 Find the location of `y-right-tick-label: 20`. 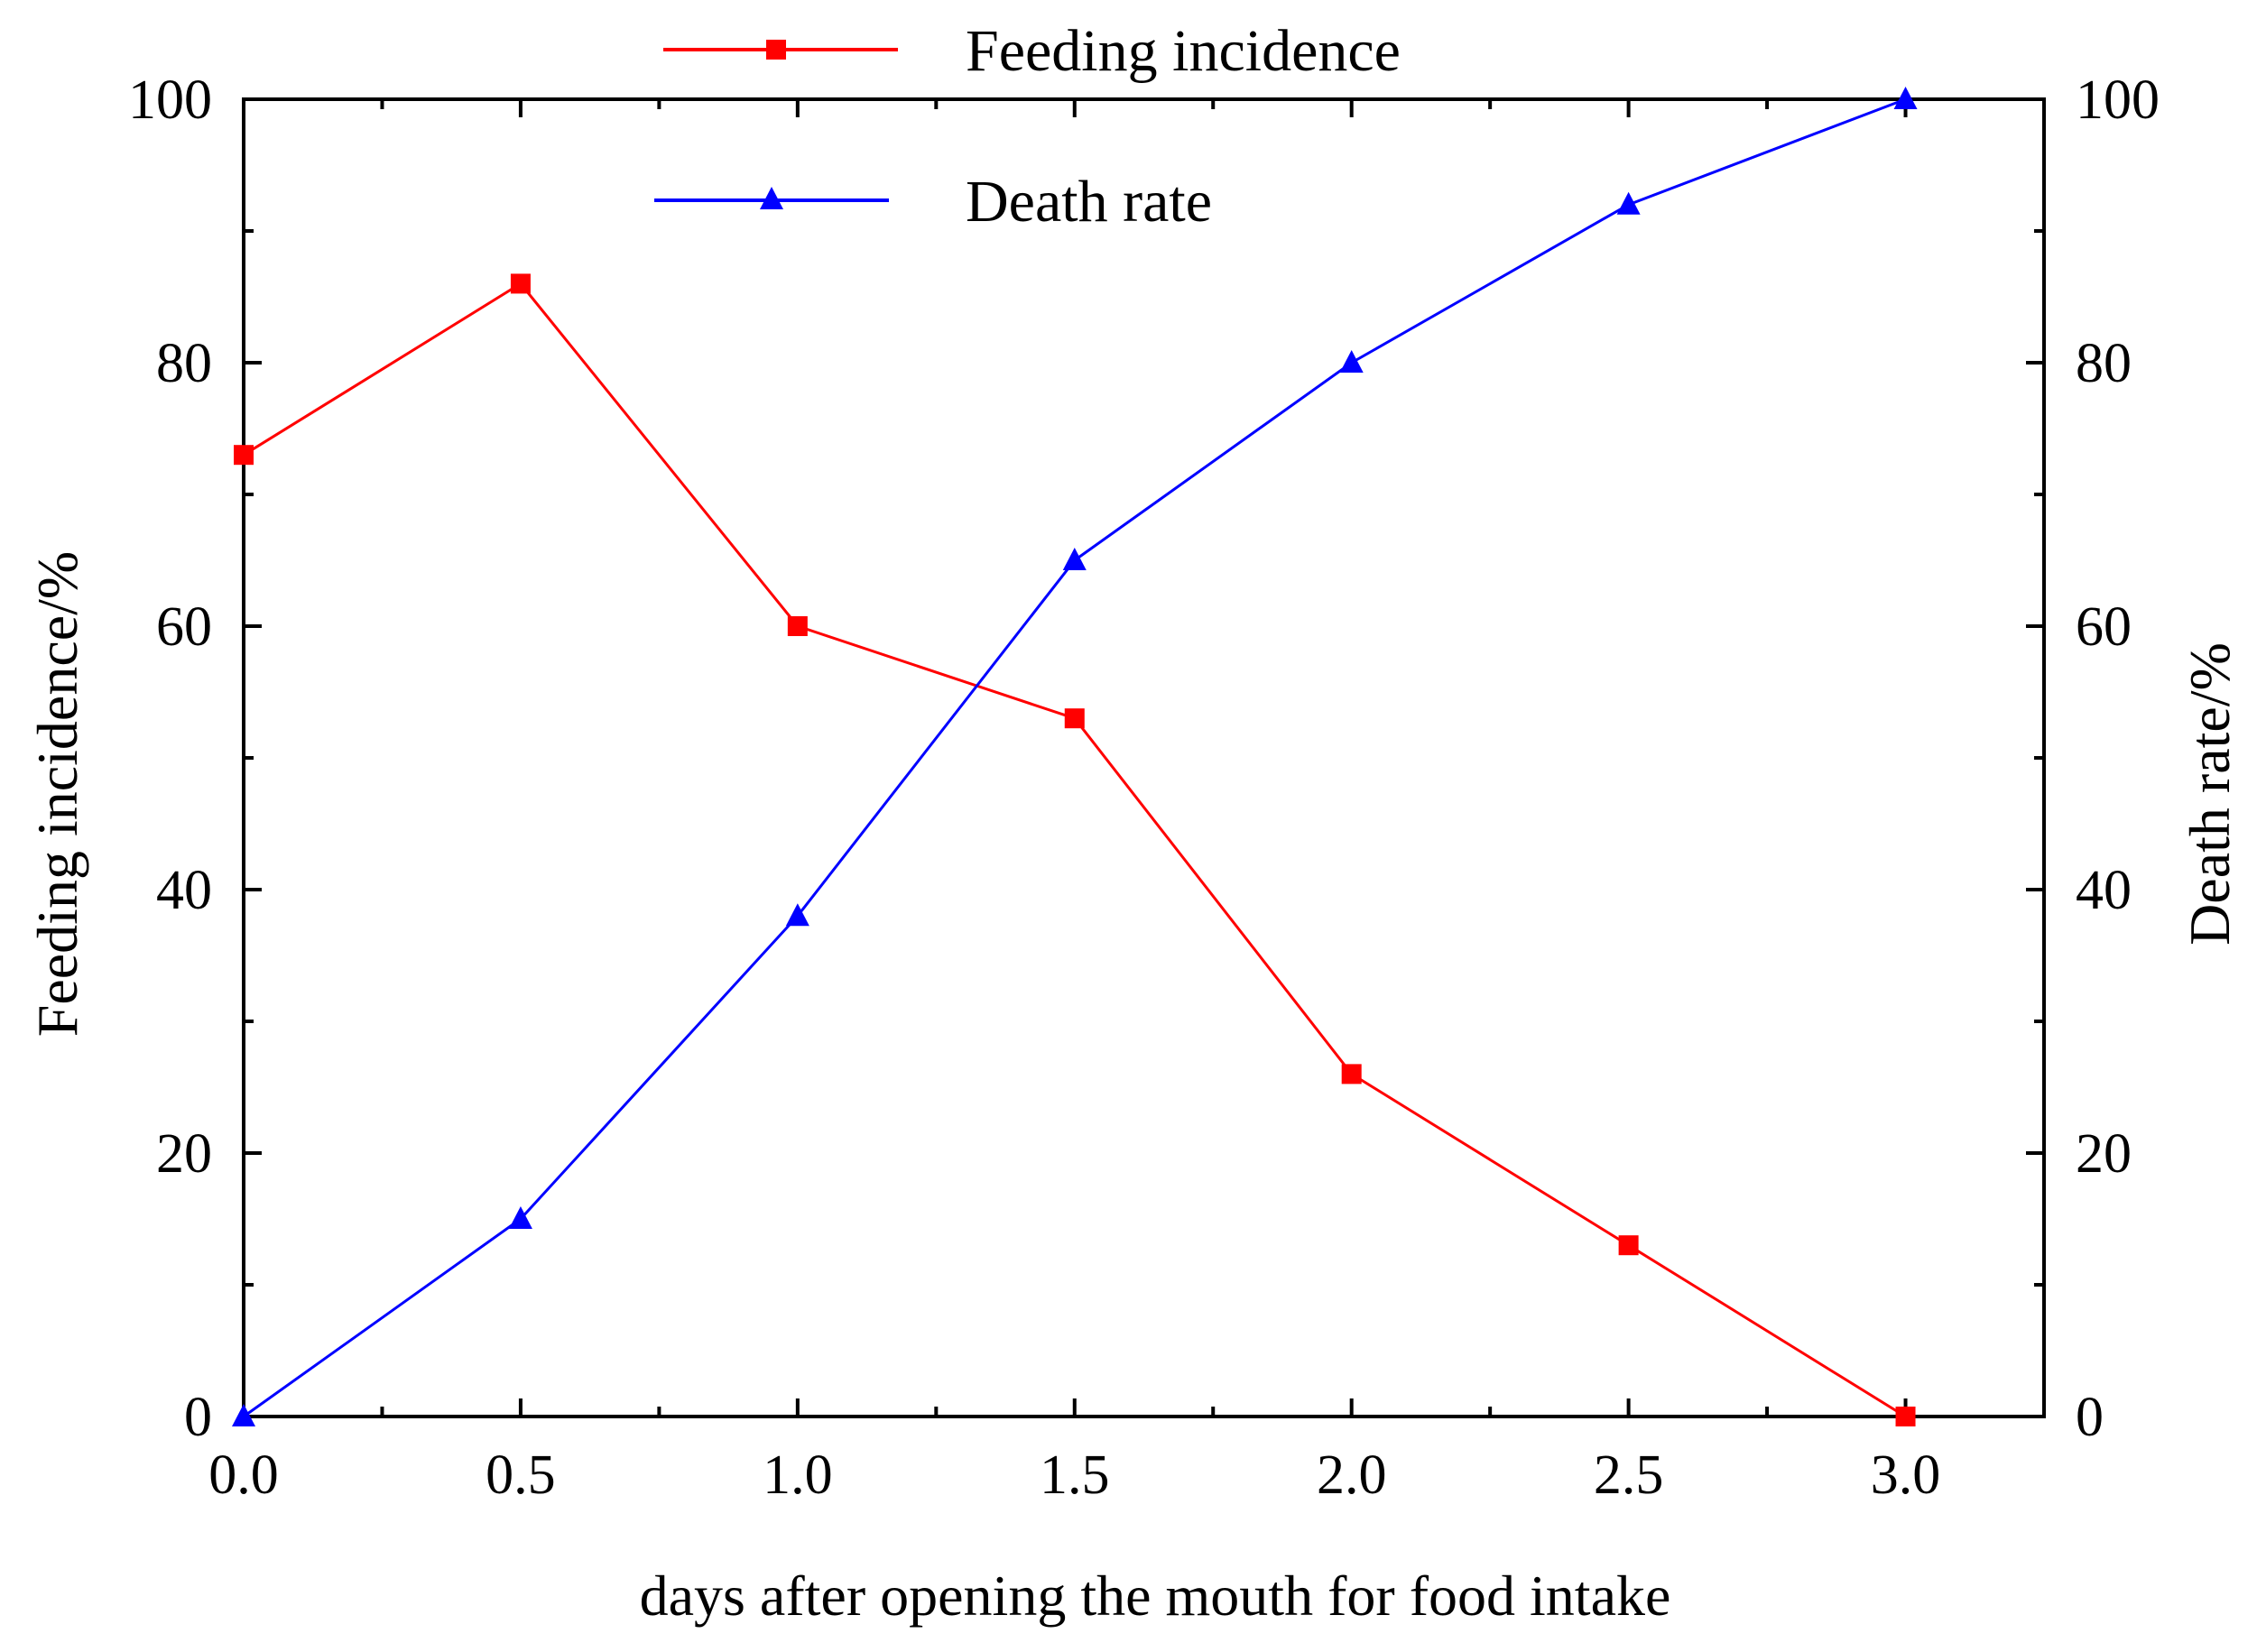

y-right-tick-label: 20 is located at coordinates (2104, 1154).